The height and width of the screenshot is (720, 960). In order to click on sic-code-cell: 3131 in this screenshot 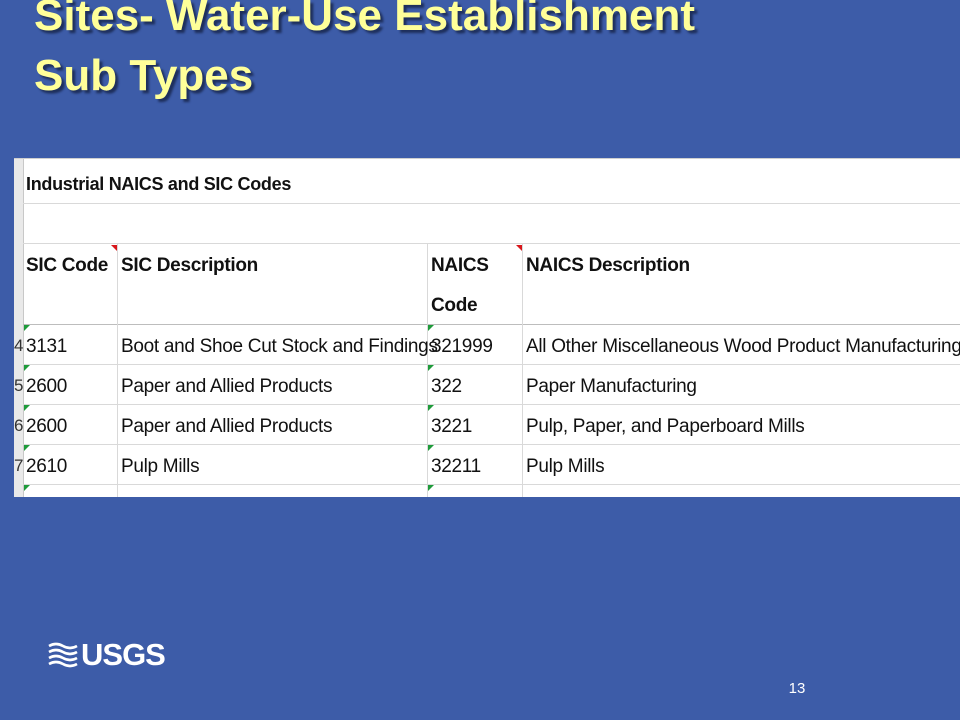, I will do `click(47, 346)`.